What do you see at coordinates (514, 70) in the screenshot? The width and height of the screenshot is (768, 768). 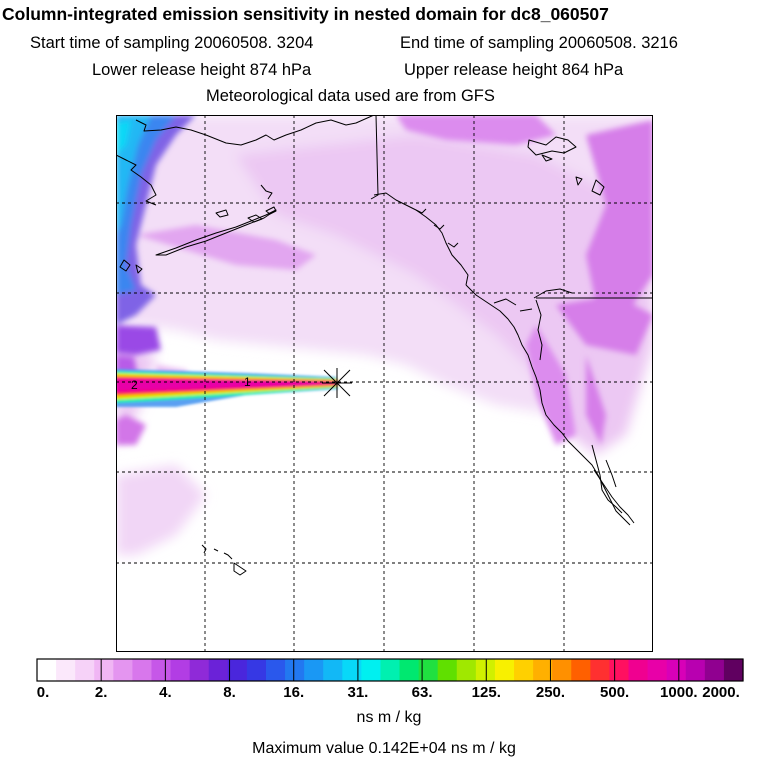 I see `upper-height-label: Upper release height 864 hPa` at bounding box center [514, 70].